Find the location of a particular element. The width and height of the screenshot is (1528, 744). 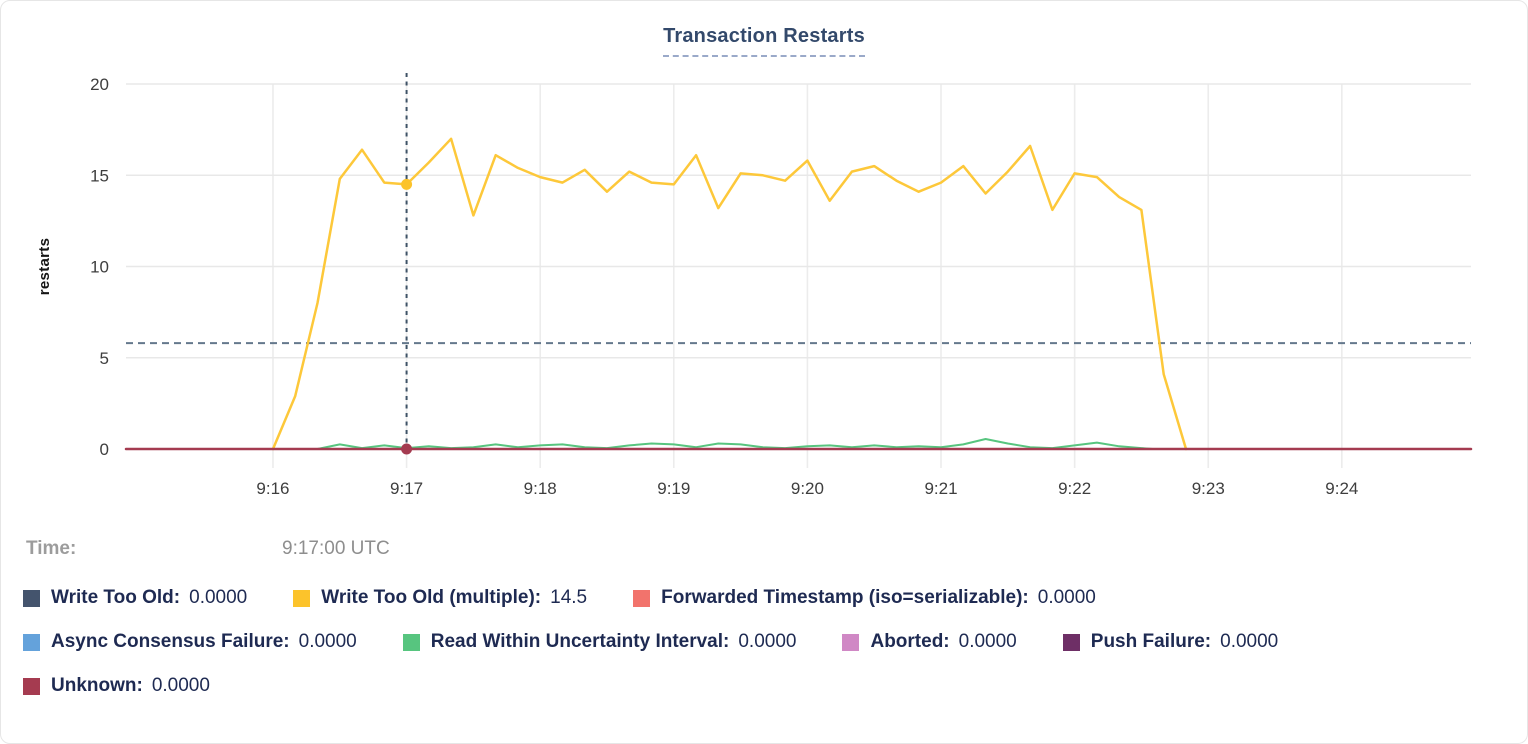

x-tick-label: 9:19 is located at coordinates (673, 488).